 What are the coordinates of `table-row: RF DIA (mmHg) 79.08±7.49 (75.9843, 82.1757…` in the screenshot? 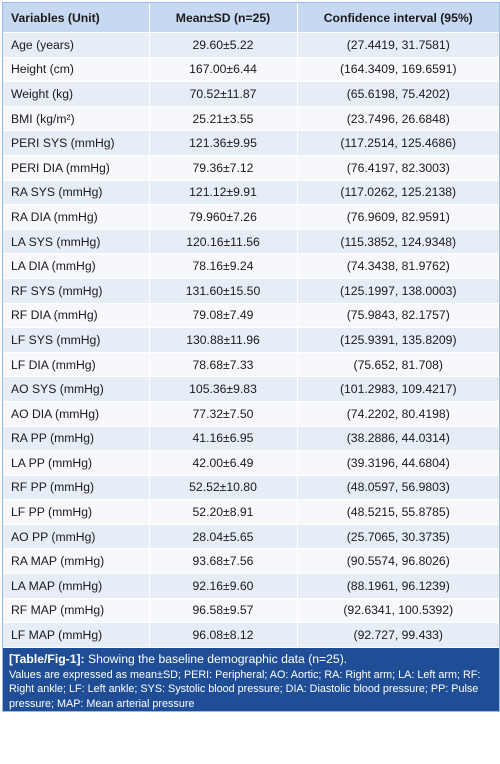 It's located at (251, 316).